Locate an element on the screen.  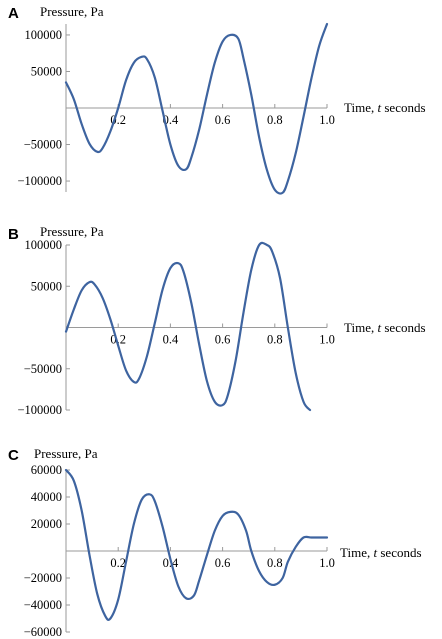
panel-b-letter: B is located at coordinates (13, 234).